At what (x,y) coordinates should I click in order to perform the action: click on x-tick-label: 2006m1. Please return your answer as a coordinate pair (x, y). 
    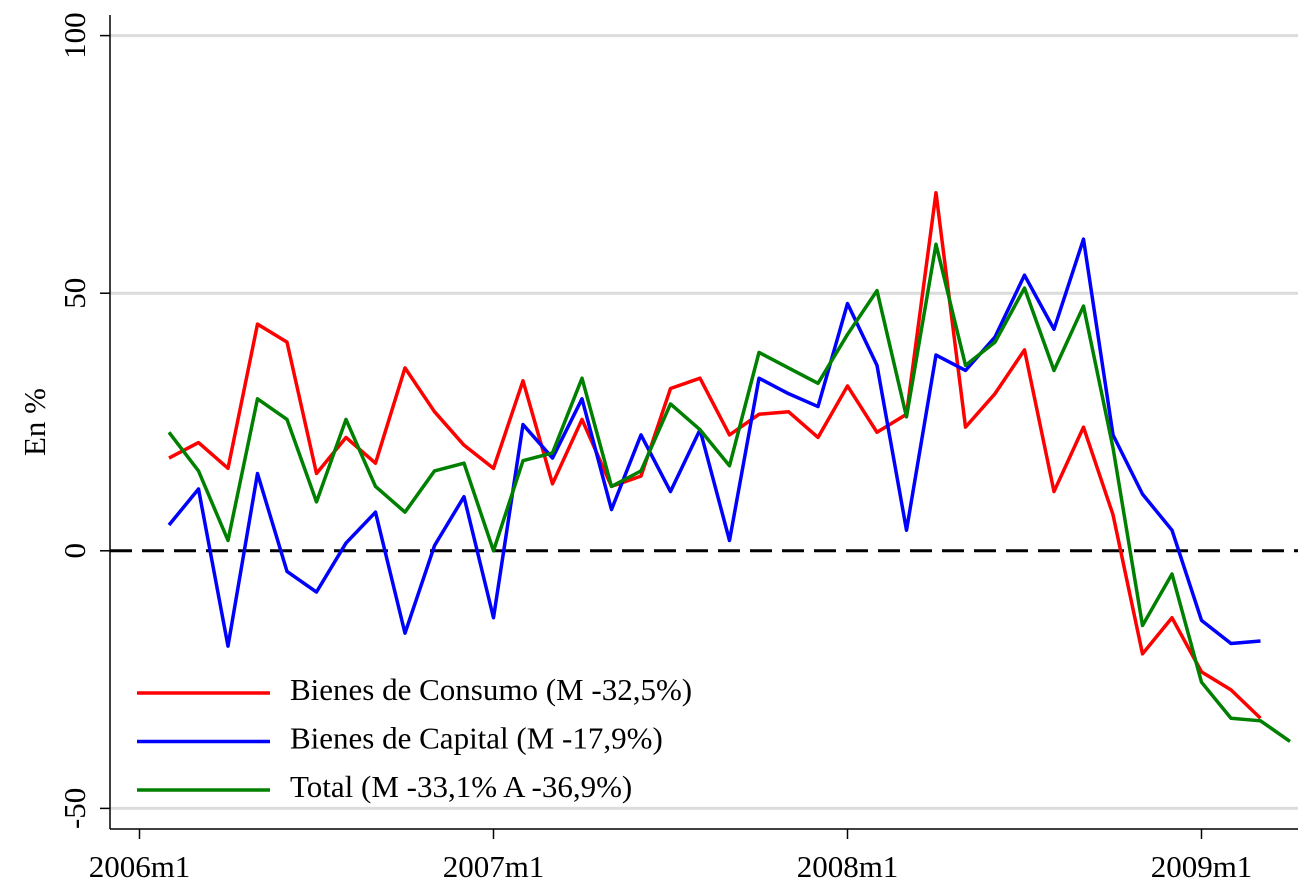
    Looking at the image, I should click on (140, 866).